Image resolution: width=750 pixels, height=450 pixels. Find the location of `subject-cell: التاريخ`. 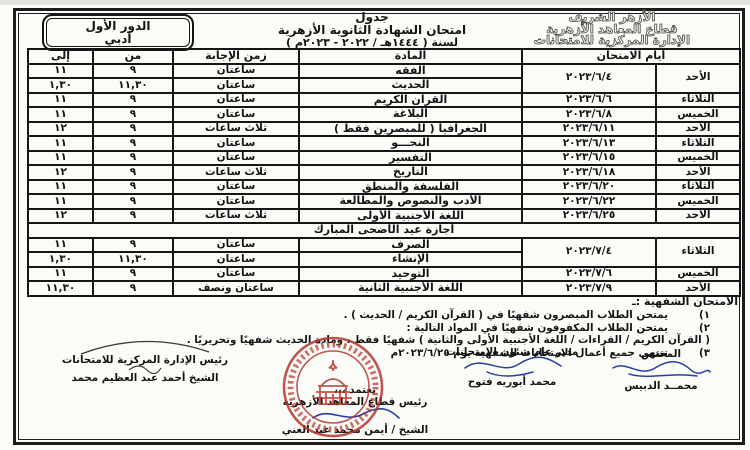

subject-cell: التاريخ is located at coordinates (410, 172).